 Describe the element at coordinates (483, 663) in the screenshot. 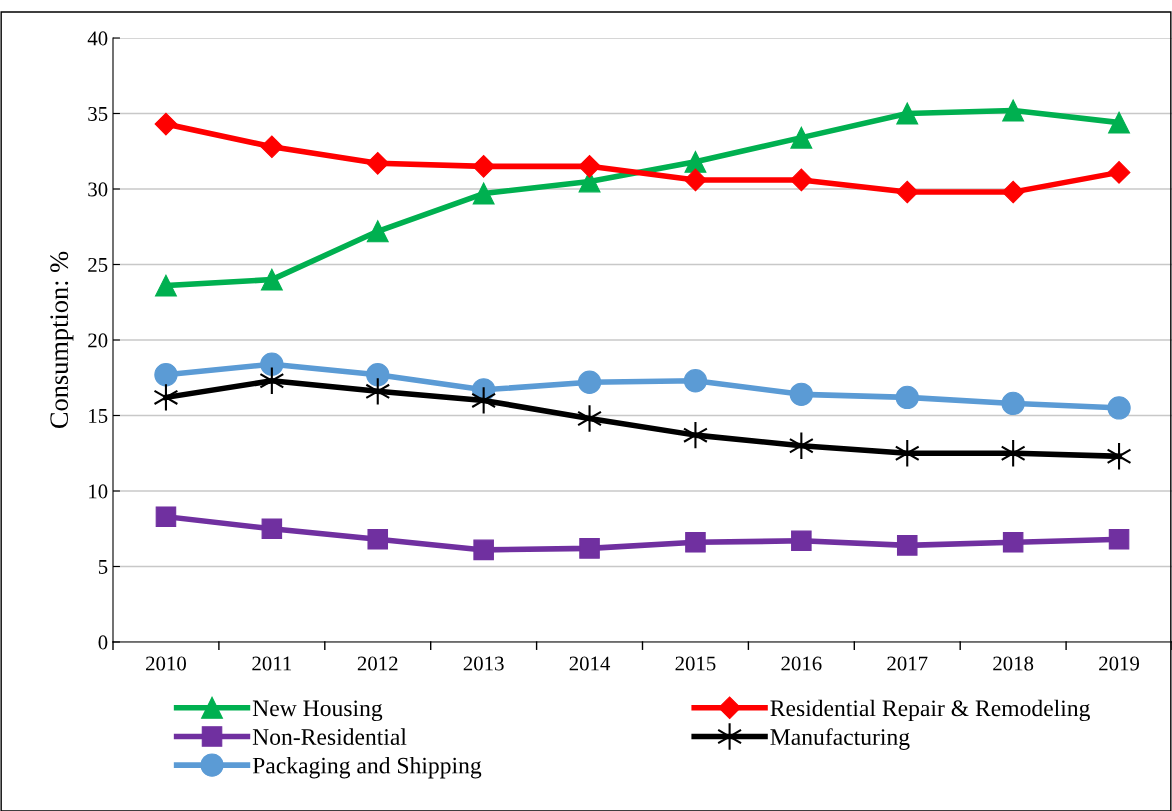

I see `x-tick-label: 2013` at that location.